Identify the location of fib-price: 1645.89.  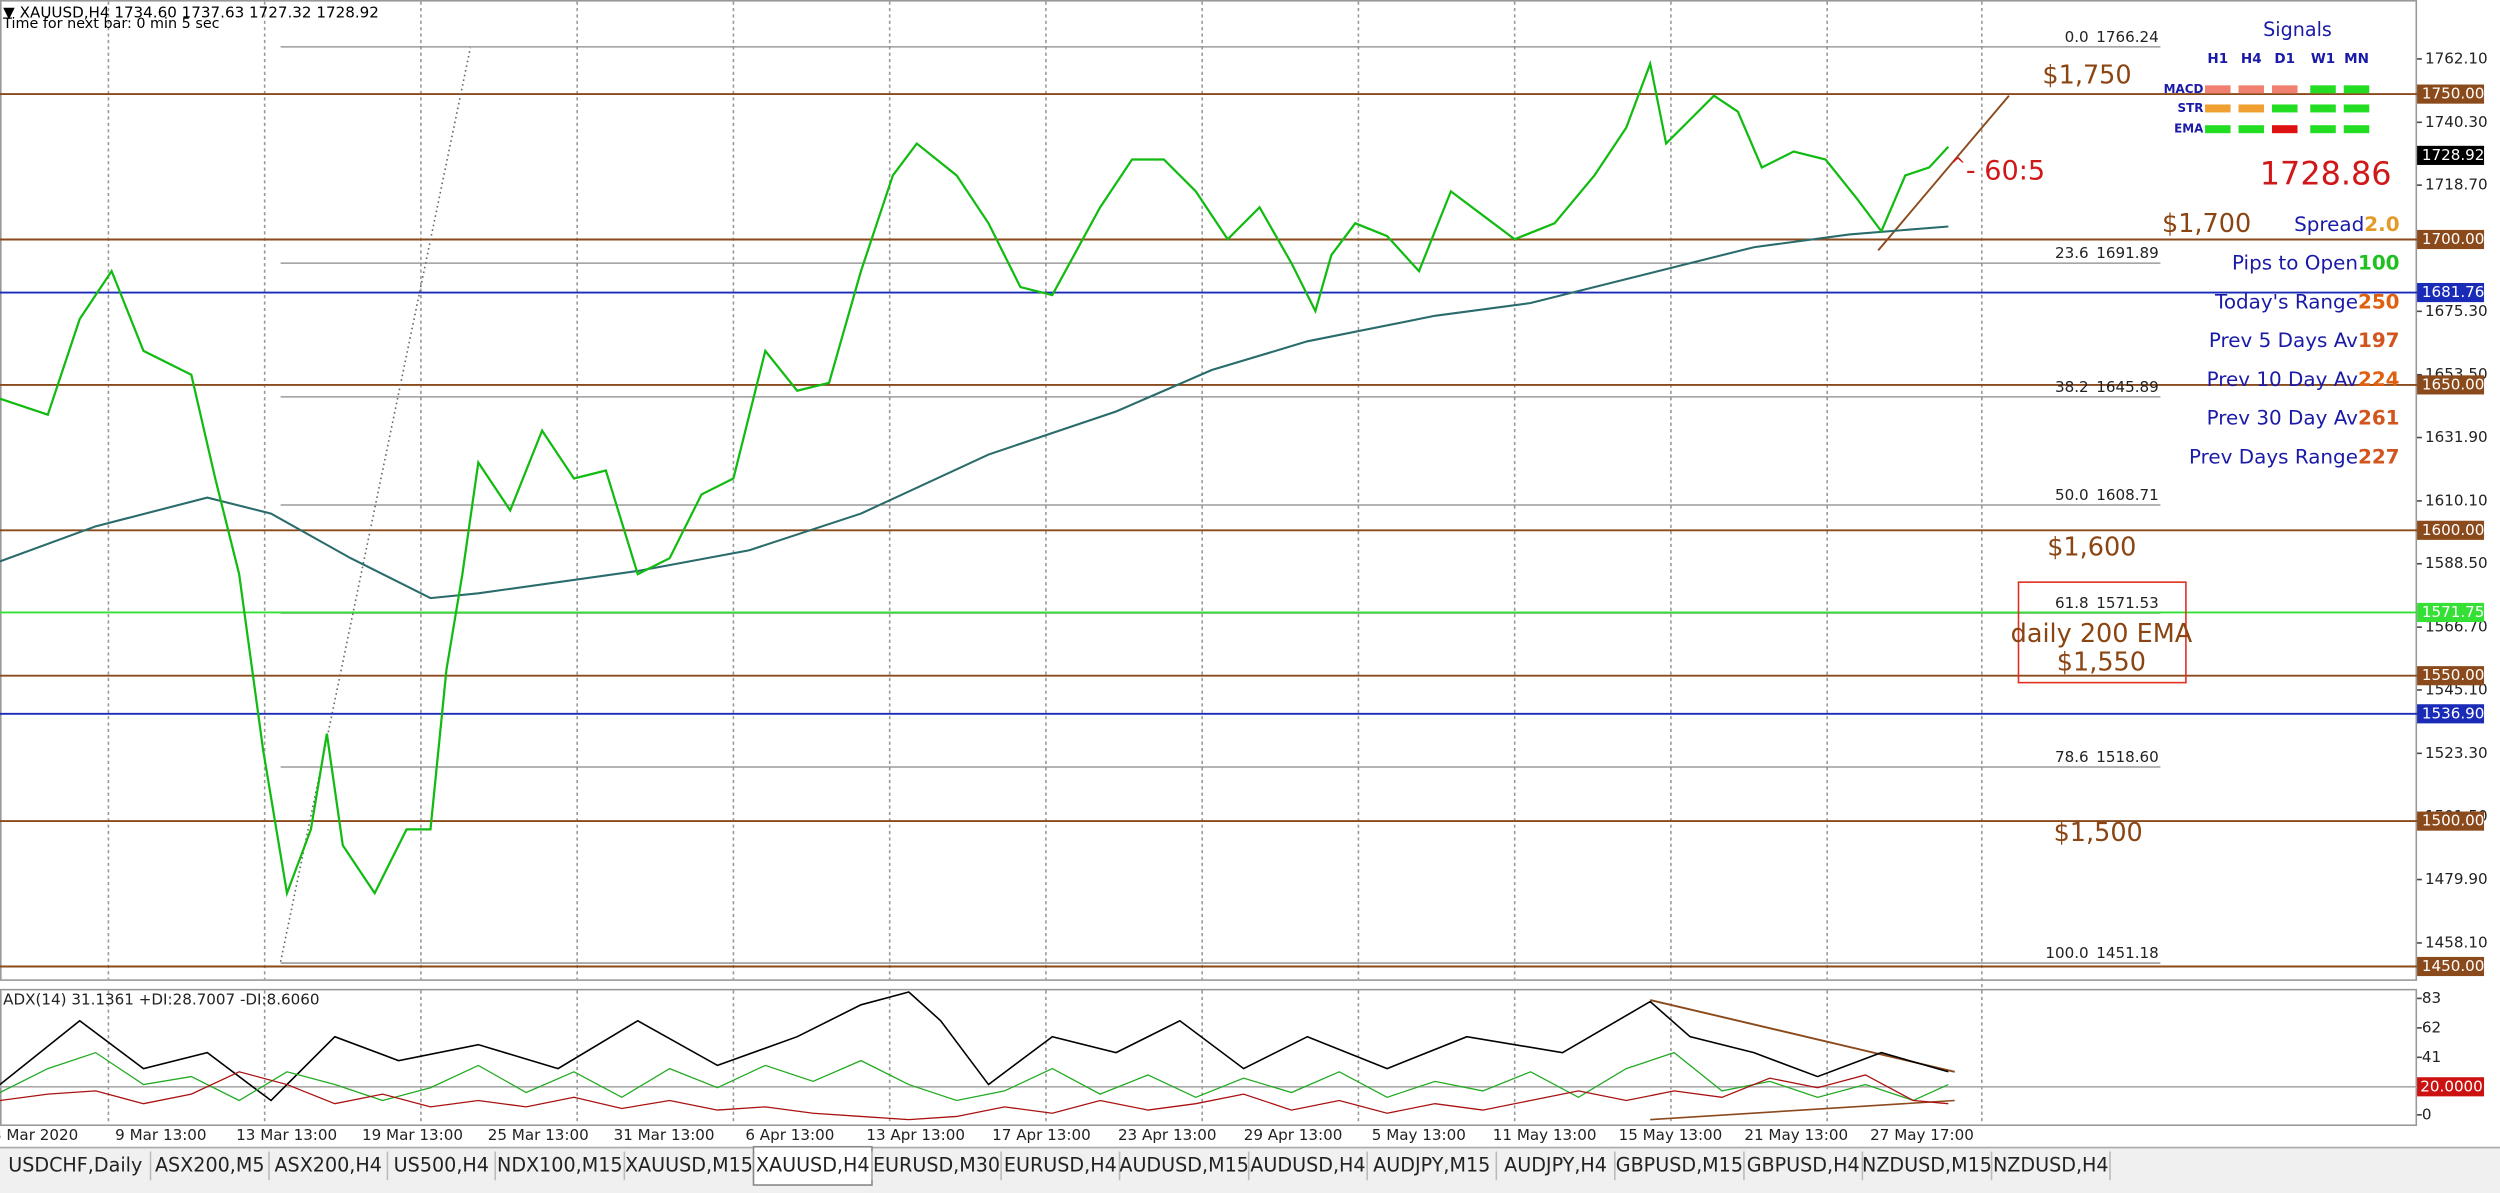
(2127, 387).